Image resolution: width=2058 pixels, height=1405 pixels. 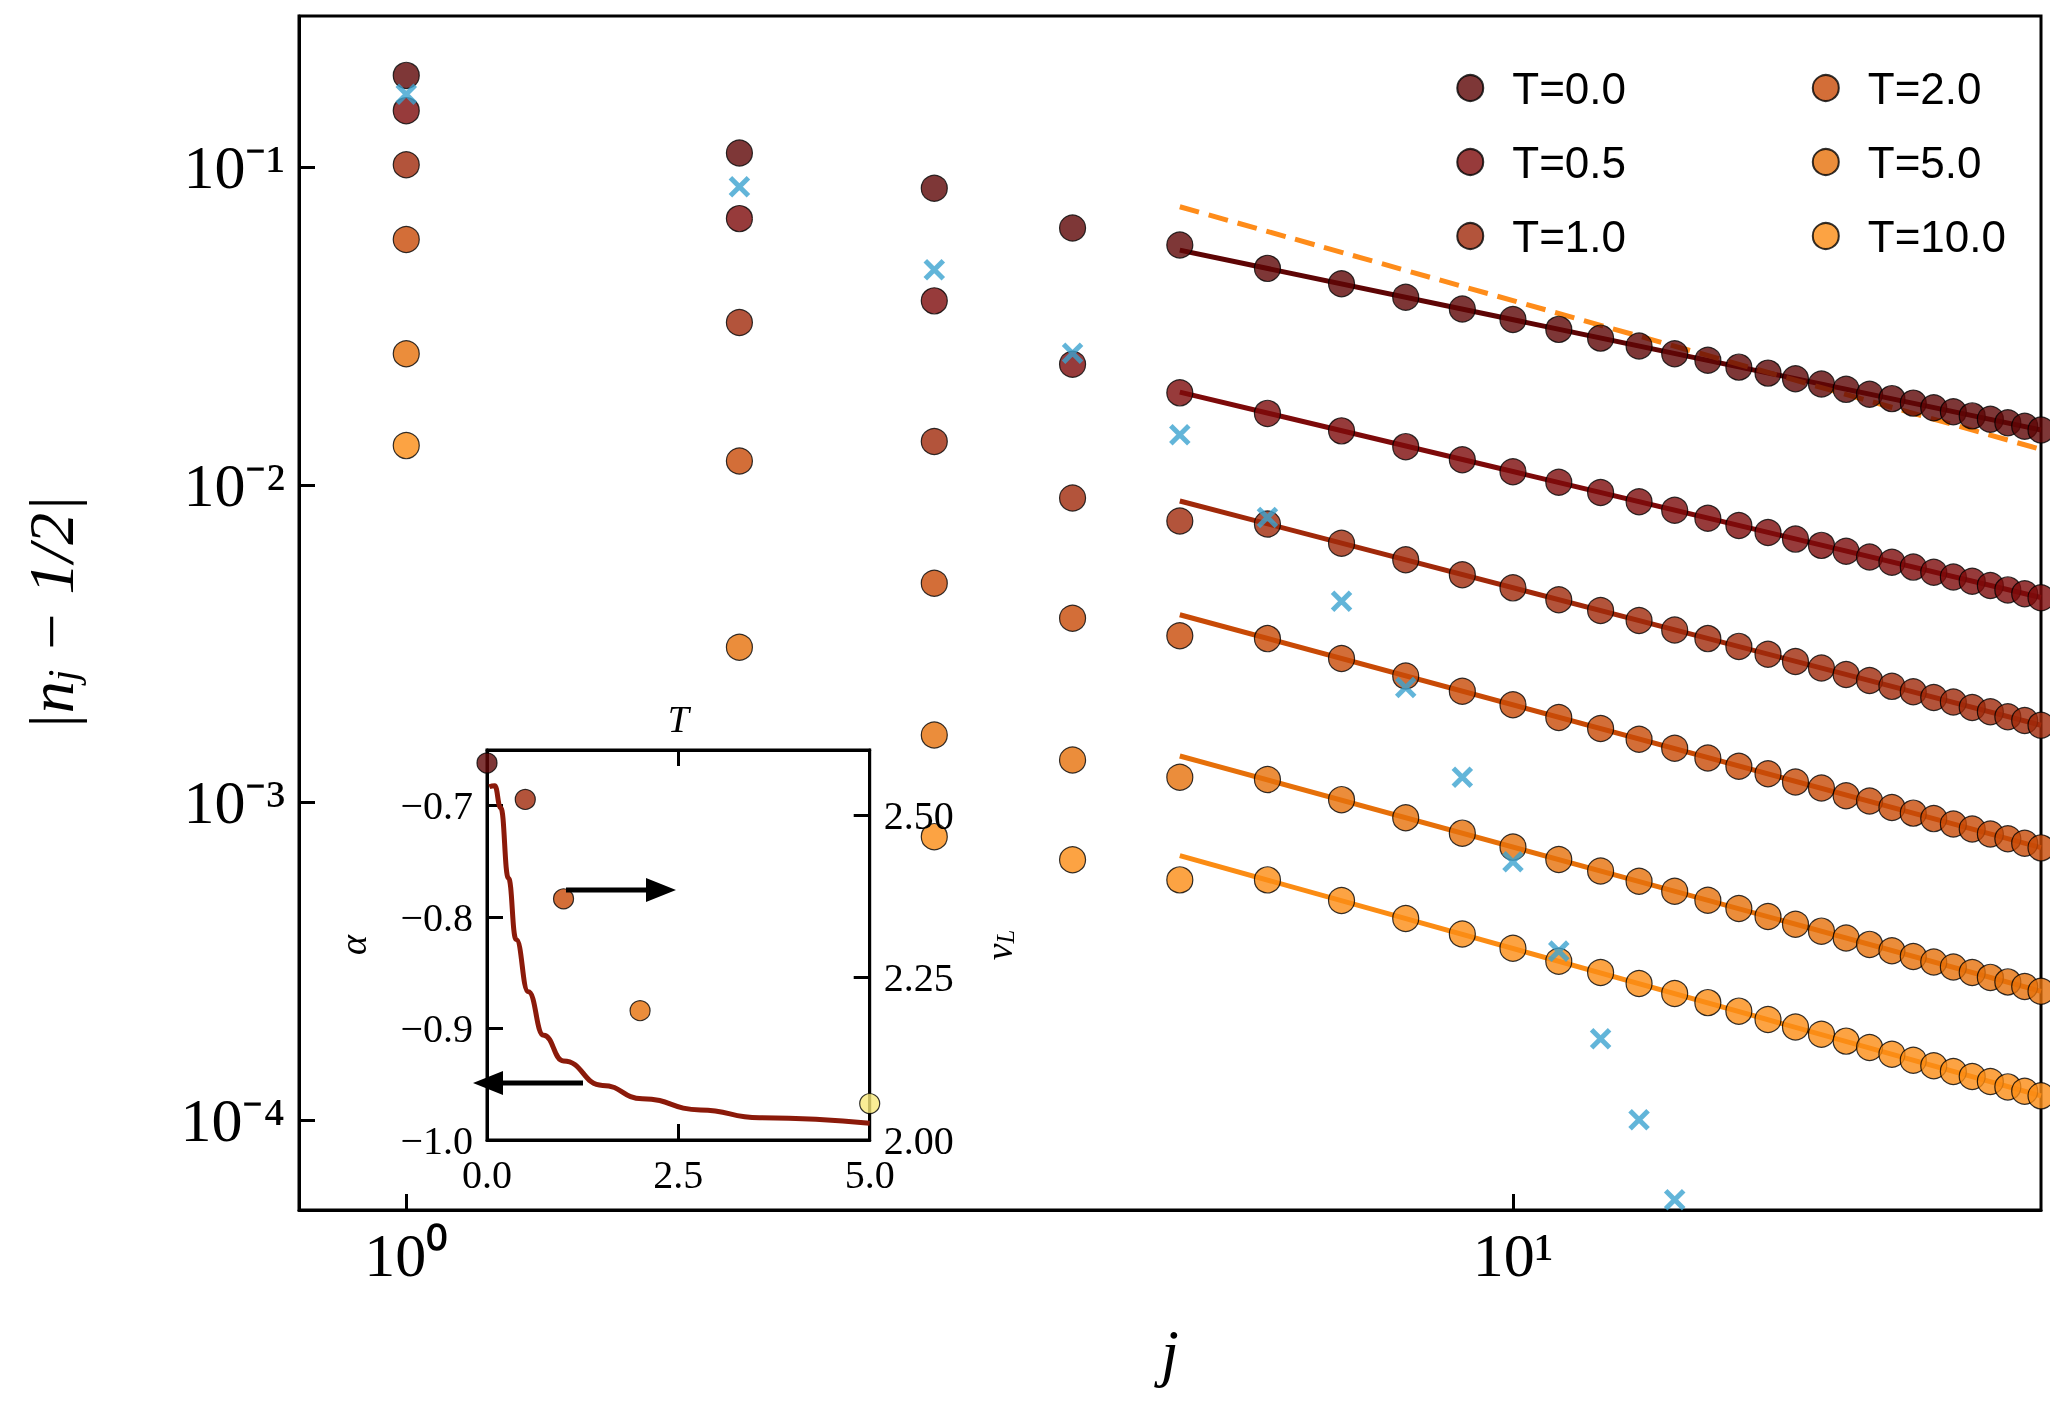 What do you see at coordinates (353, 944) in the screenshot?
I see `y-axis-title: α` at bounding box center [353, 944].